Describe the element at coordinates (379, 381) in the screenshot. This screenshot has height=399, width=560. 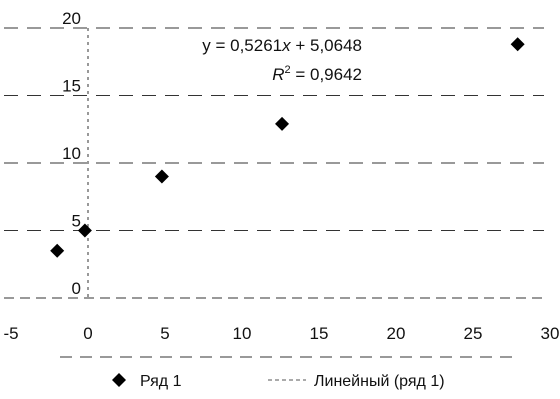
I see `legend-trendline-label: Линейный (ряд 1)` at that location.